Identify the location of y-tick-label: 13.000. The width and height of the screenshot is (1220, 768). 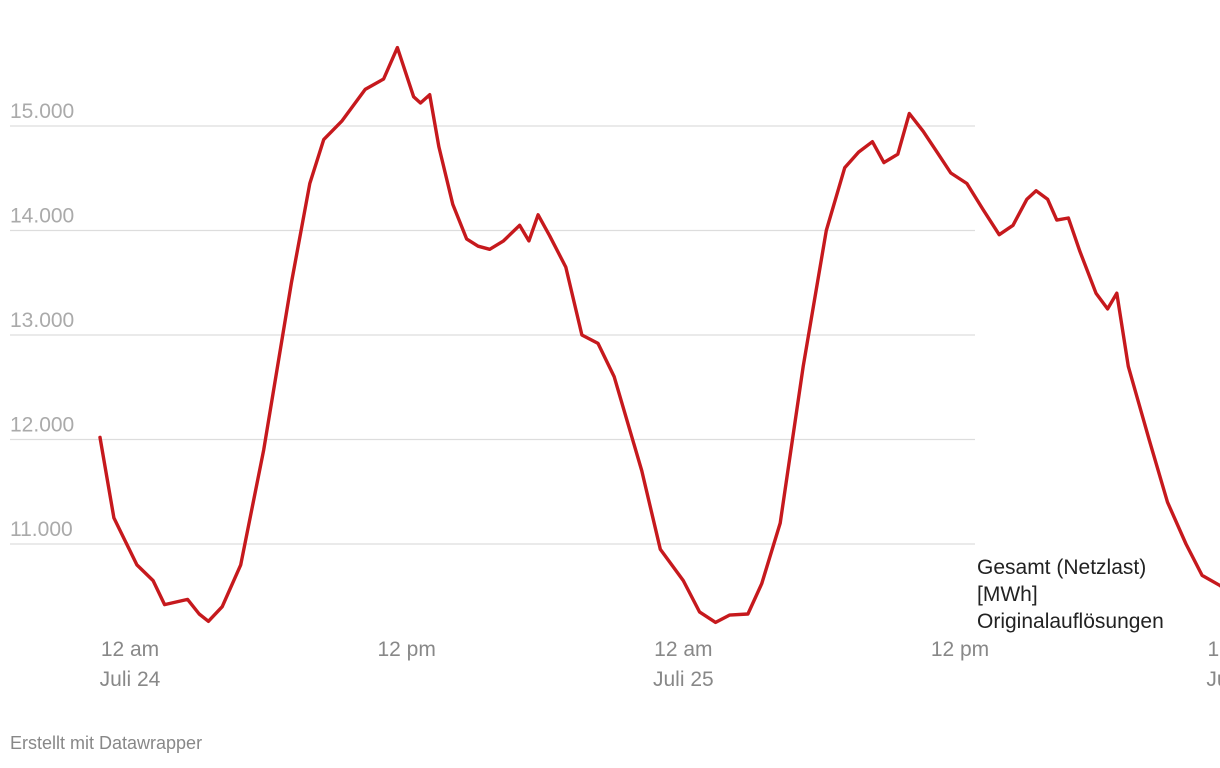
(42, 320).